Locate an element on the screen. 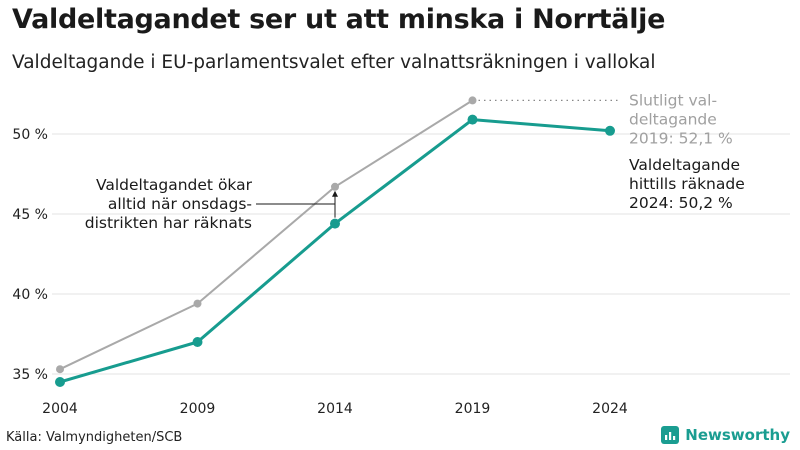 The image size is (800, 450). x-tick-label: 2019 is located at coordinates (473, 409).